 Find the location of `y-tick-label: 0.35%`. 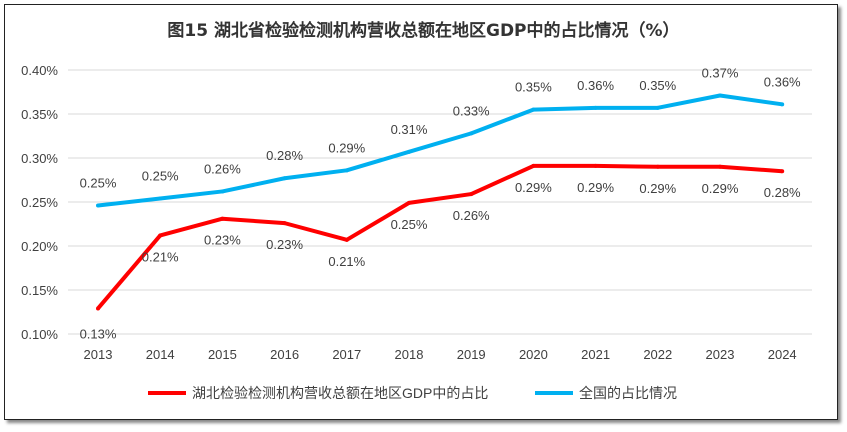

y-tick-label: 0.35% is located at coordinates (39, 114).